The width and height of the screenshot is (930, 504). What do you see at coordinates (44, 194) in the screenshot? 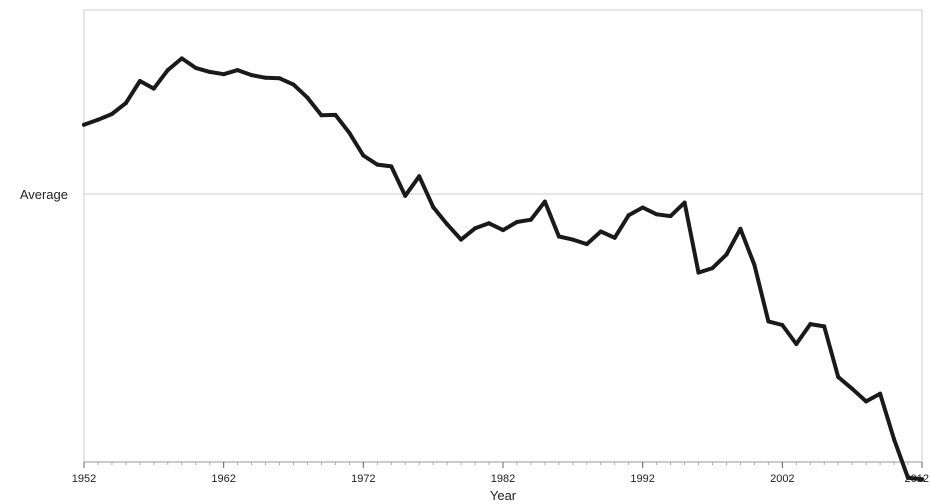
I see `average-reference-label: Average` at bounding box center [44, 194].